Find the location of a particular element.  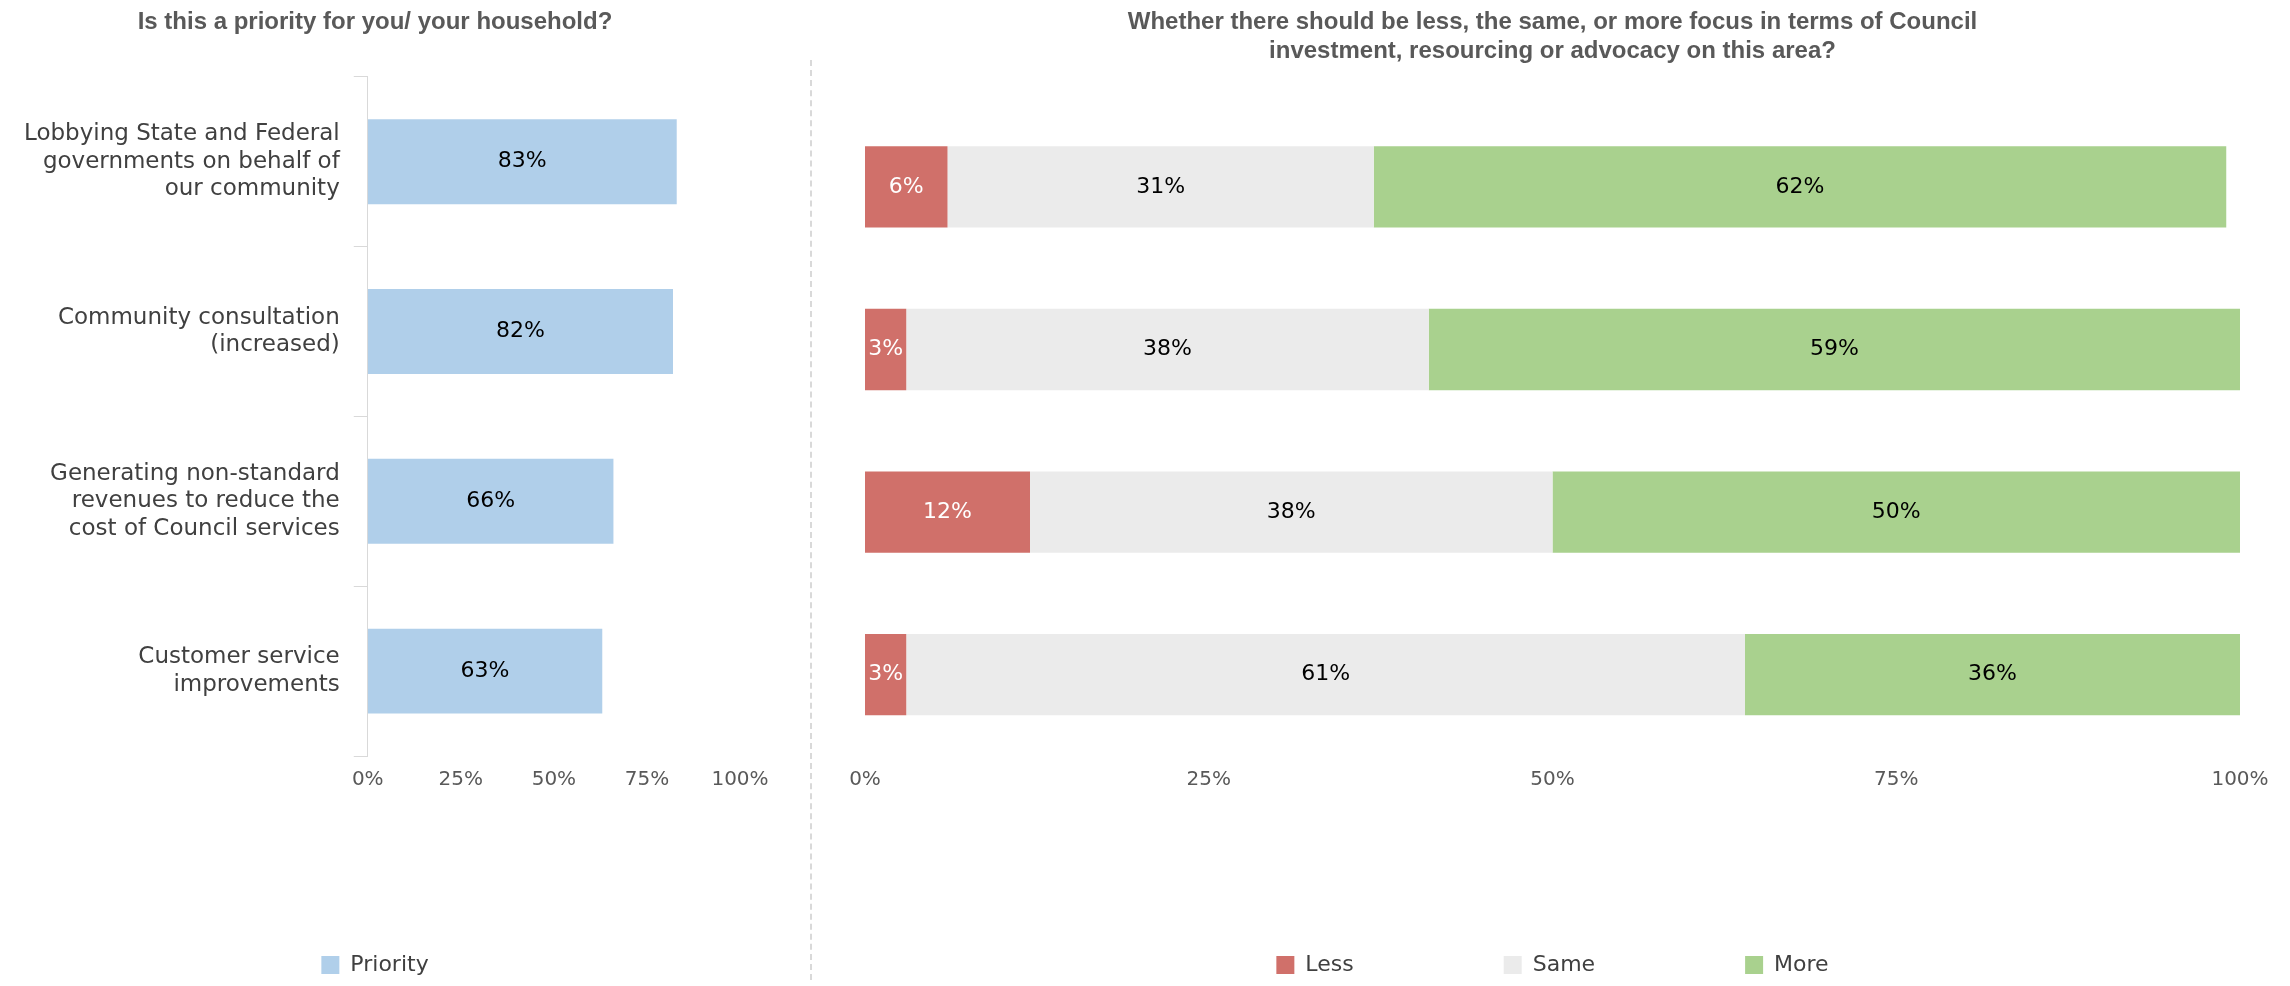

chart-title: Is this a priority for you/ your household? is located at coordinates (375, 21).